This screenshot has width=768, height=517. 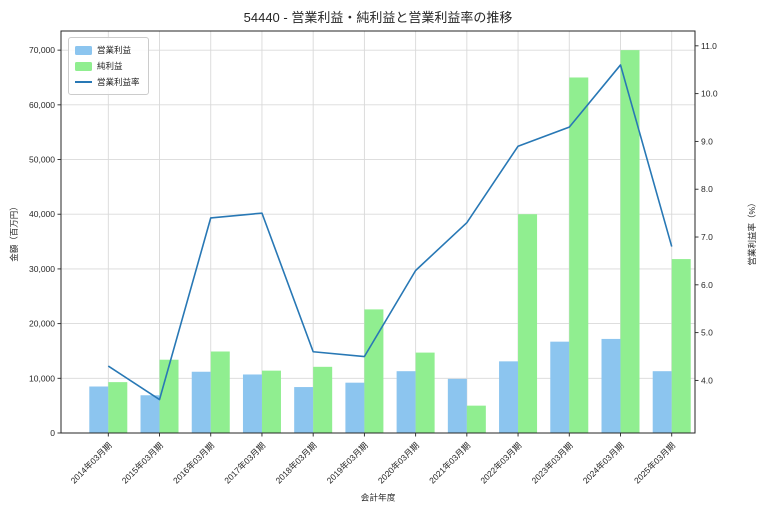 I want to click on bar-series0-item1, so click(x=150, y=414).